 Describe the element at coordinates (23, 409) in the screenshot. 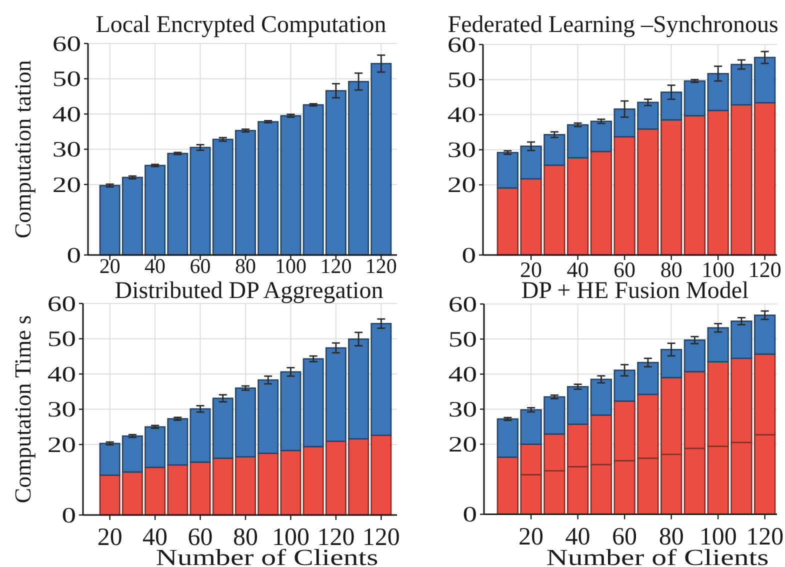

I see `y-axis-title: Computation Time s` at that location.